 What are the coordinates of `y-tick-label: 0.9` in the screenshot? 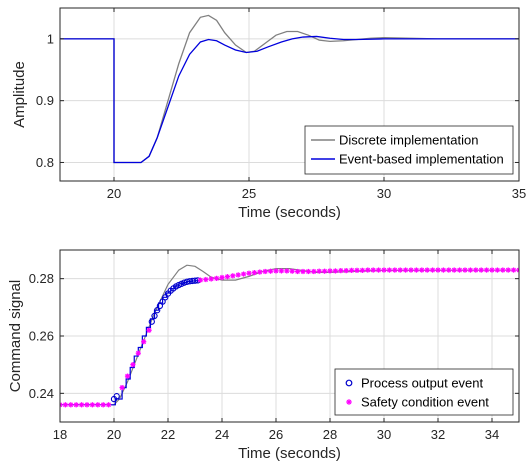 It's located at (45, 100).